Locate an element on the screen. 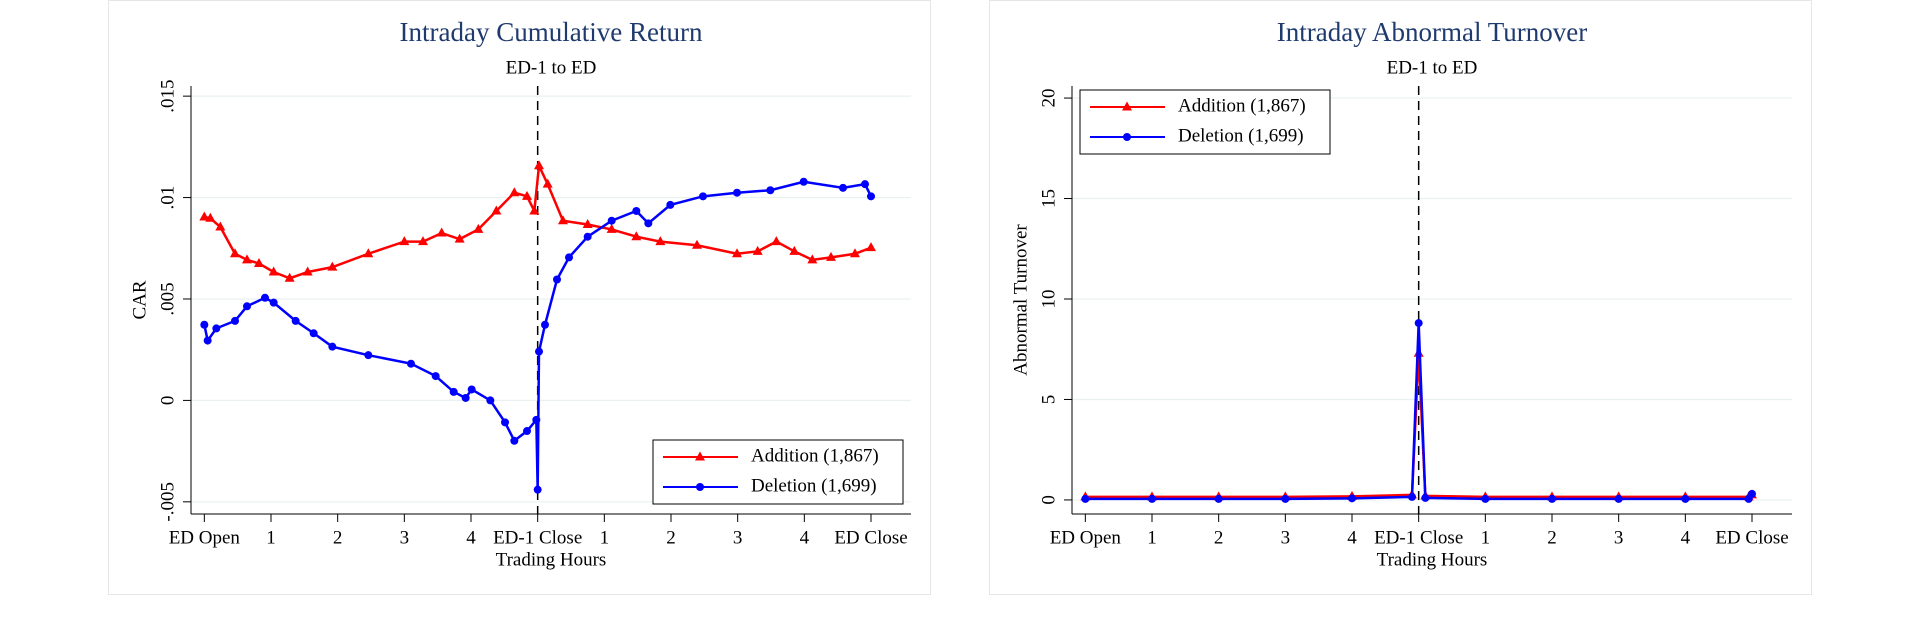  chart-subtitle: ED-1 to ED is located at coordinates (1432, 67).